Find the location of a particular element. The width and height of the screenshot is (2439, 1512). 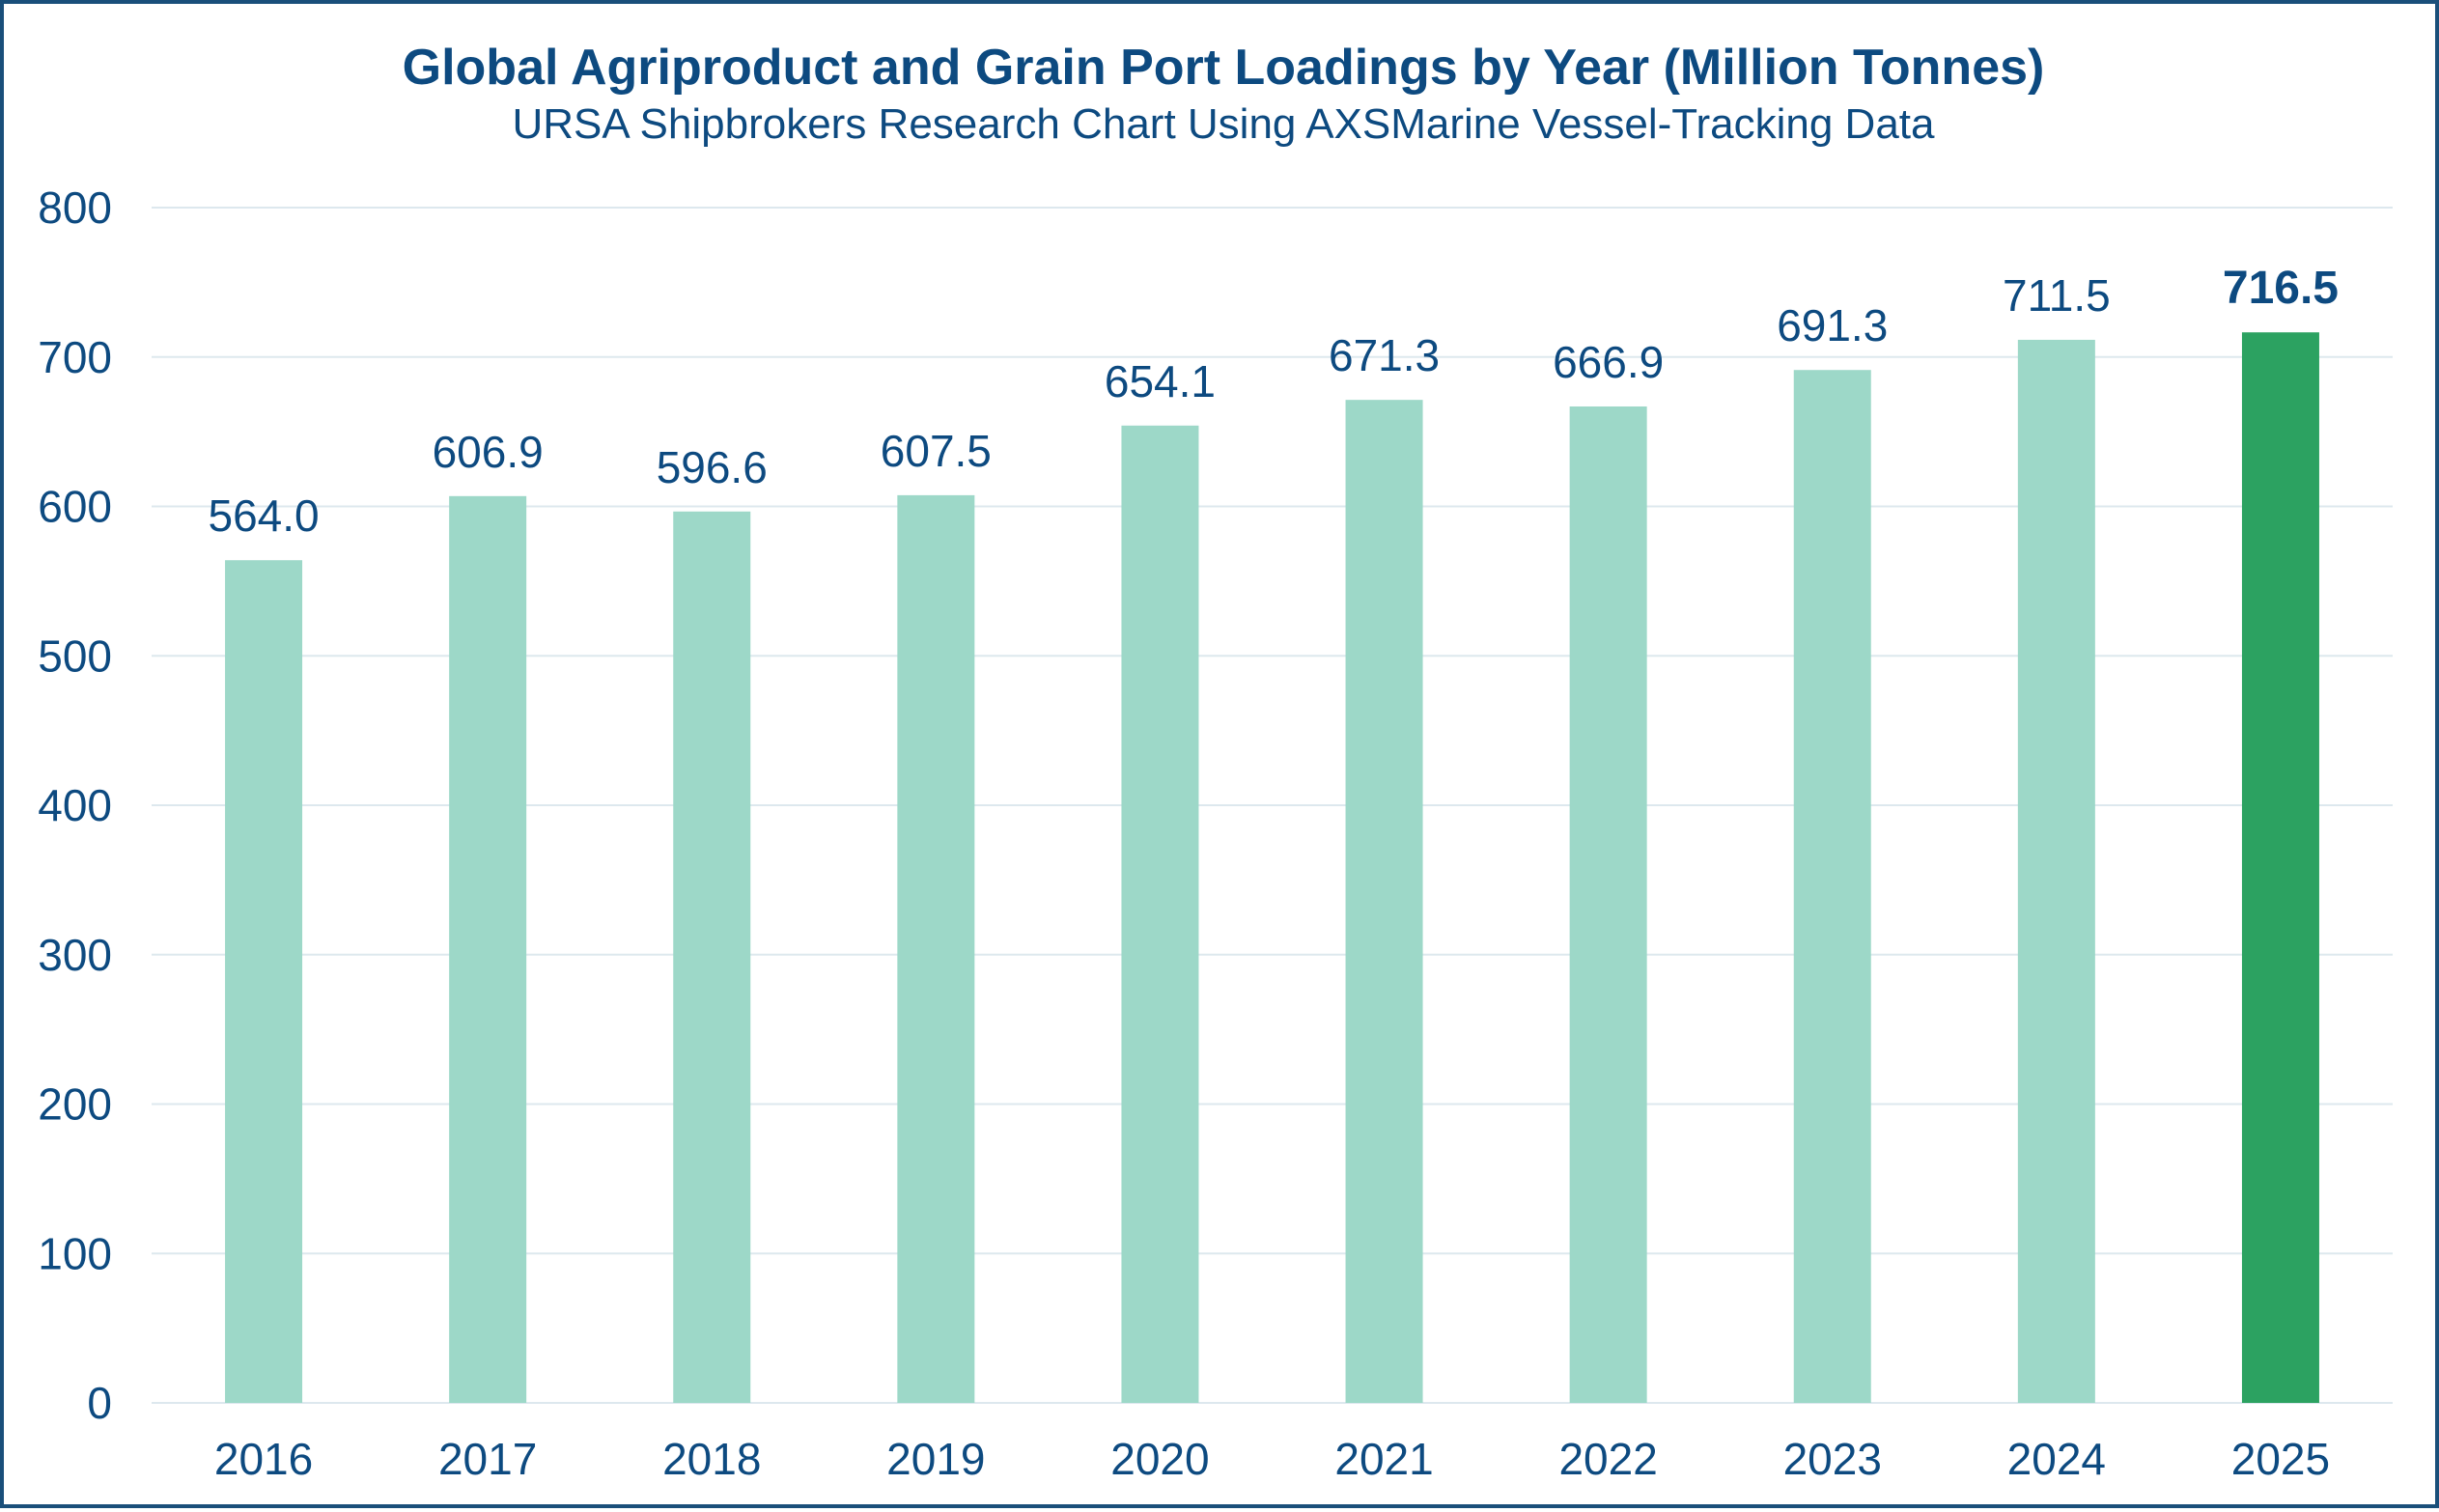

value-label-2025: 716.5 is located at coordinates (2281, 288).